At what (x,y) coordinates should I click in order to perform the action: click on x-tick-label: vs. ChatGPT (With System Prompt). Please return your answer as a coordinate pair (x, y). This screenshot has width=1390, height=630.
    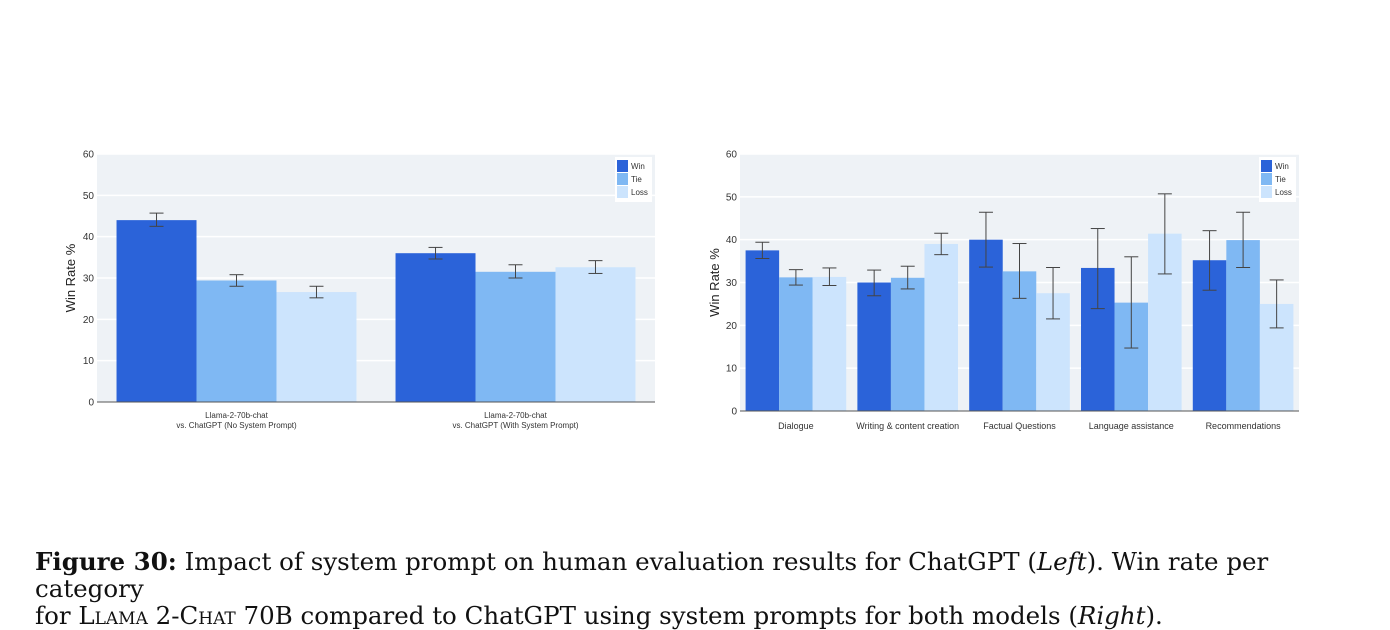
    Looking at the image, I should click on (515, 425).